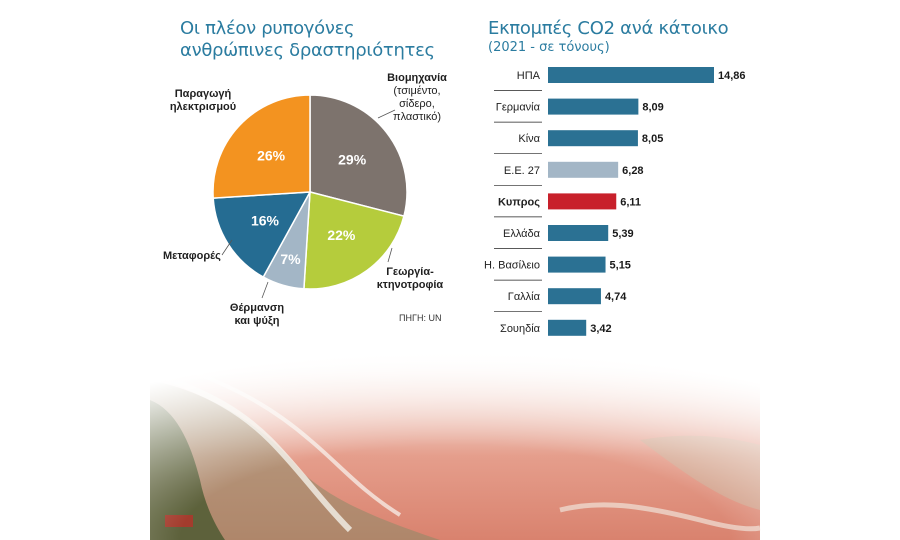 This screenshot has height=540, width=900. What do you see at coordinates (529, 76) in the screenshot?
I see `bar-category-label: ΗΠΑ` at bounding box center [529, 76].